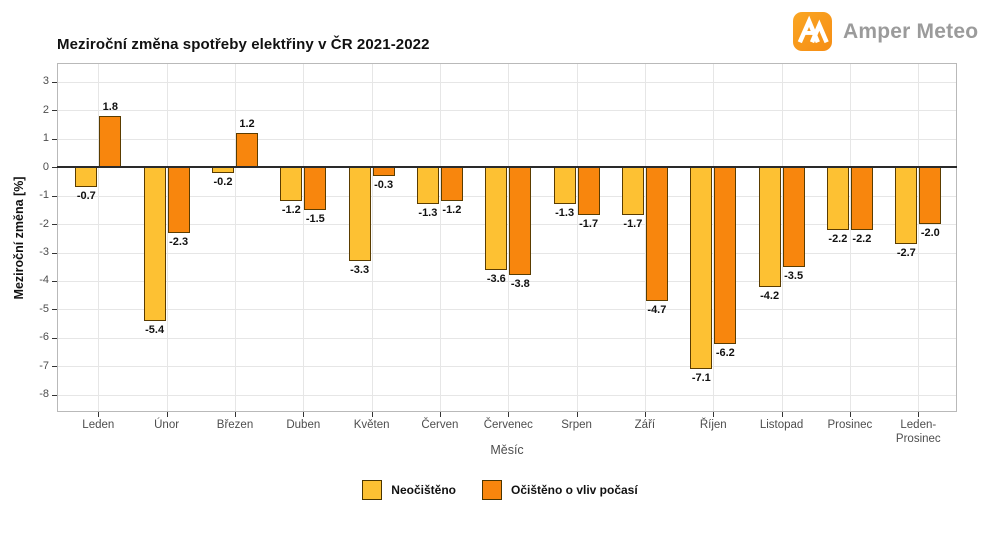 Image resolution: width=1000 pixels, height=538 pixels. I want to click on x-tick-label: Červen, so click(440, 425).